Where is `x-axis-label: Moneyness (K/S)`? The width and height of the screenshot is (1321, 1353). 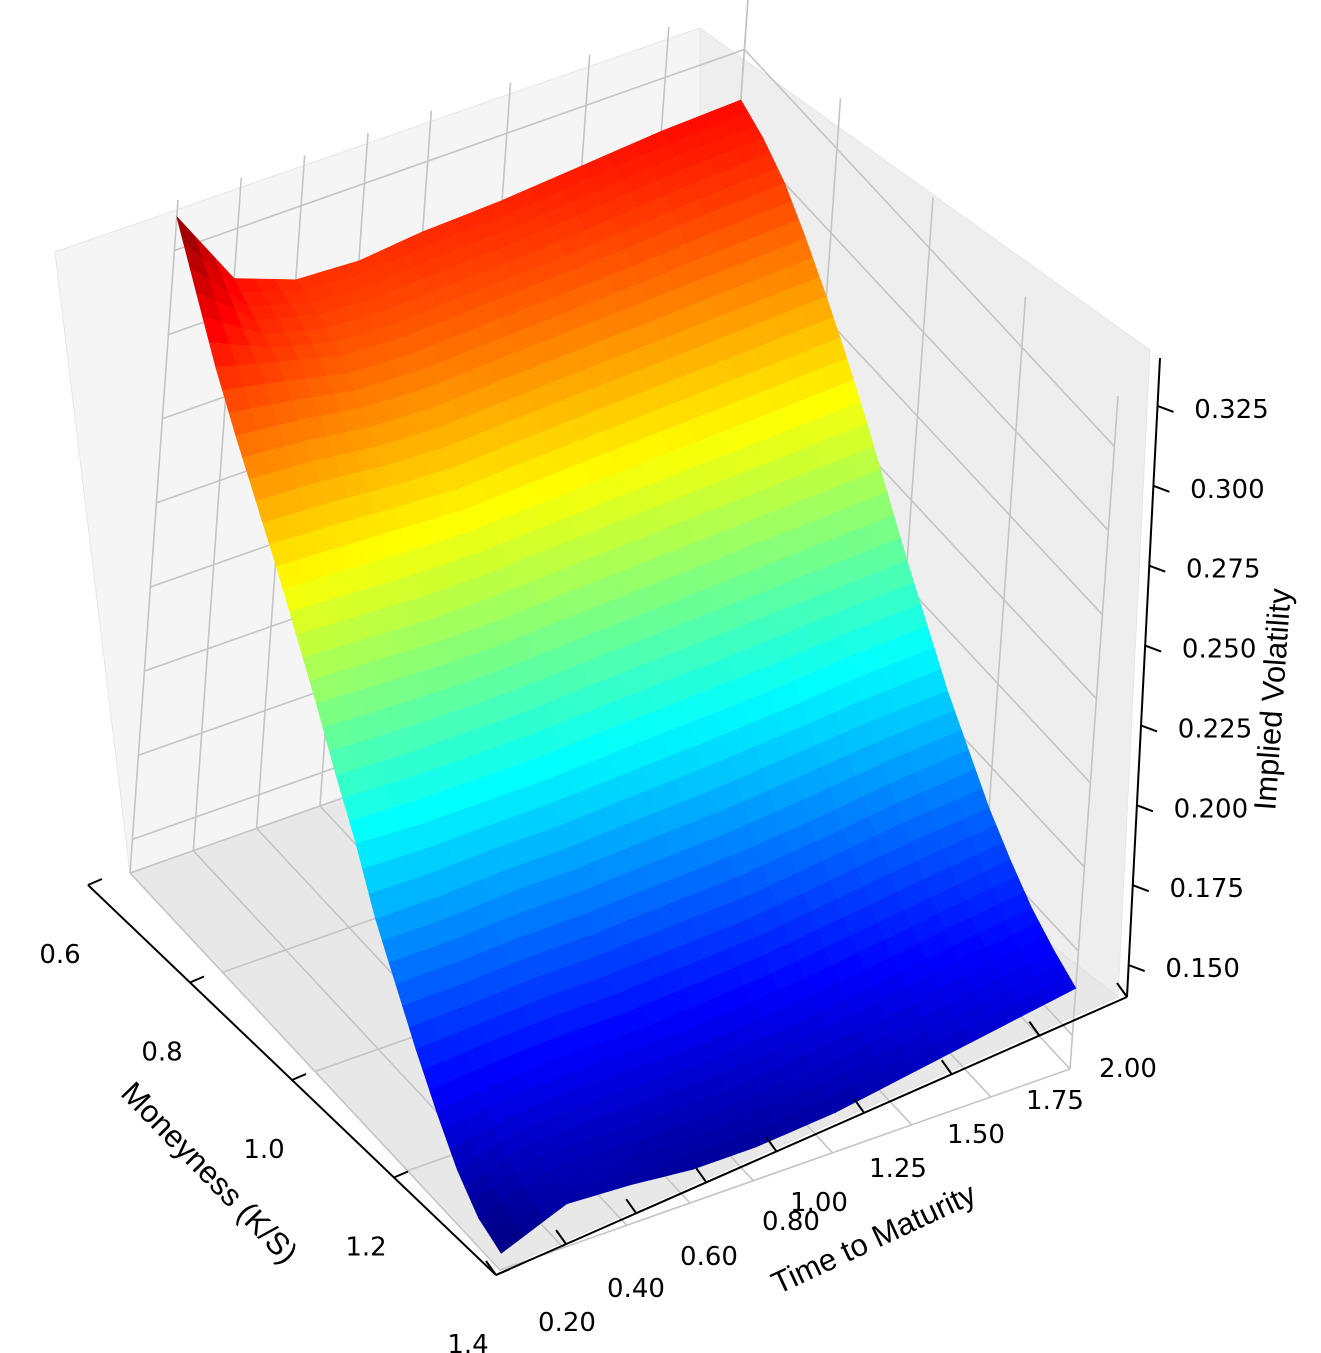 x-axis-label: Moneyness (K/S) is located at coordinates (209, 1172).